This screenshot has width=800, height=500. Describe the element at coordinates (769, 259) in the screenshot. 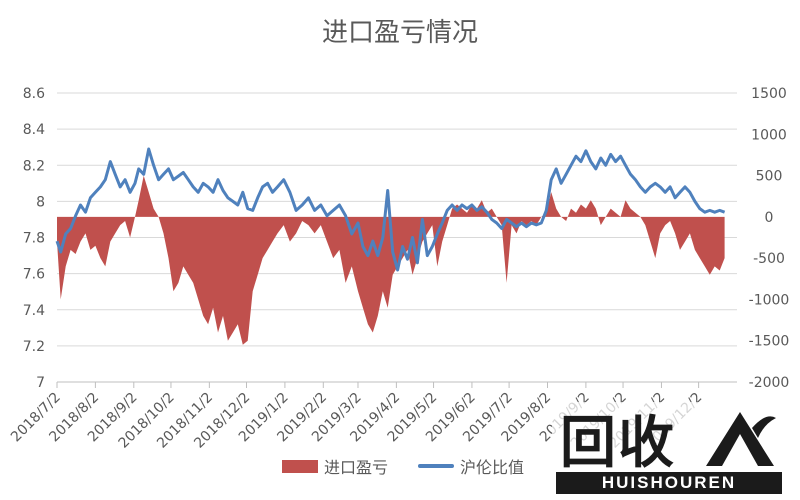

I see `y-right-tick-label: -500` at that location.